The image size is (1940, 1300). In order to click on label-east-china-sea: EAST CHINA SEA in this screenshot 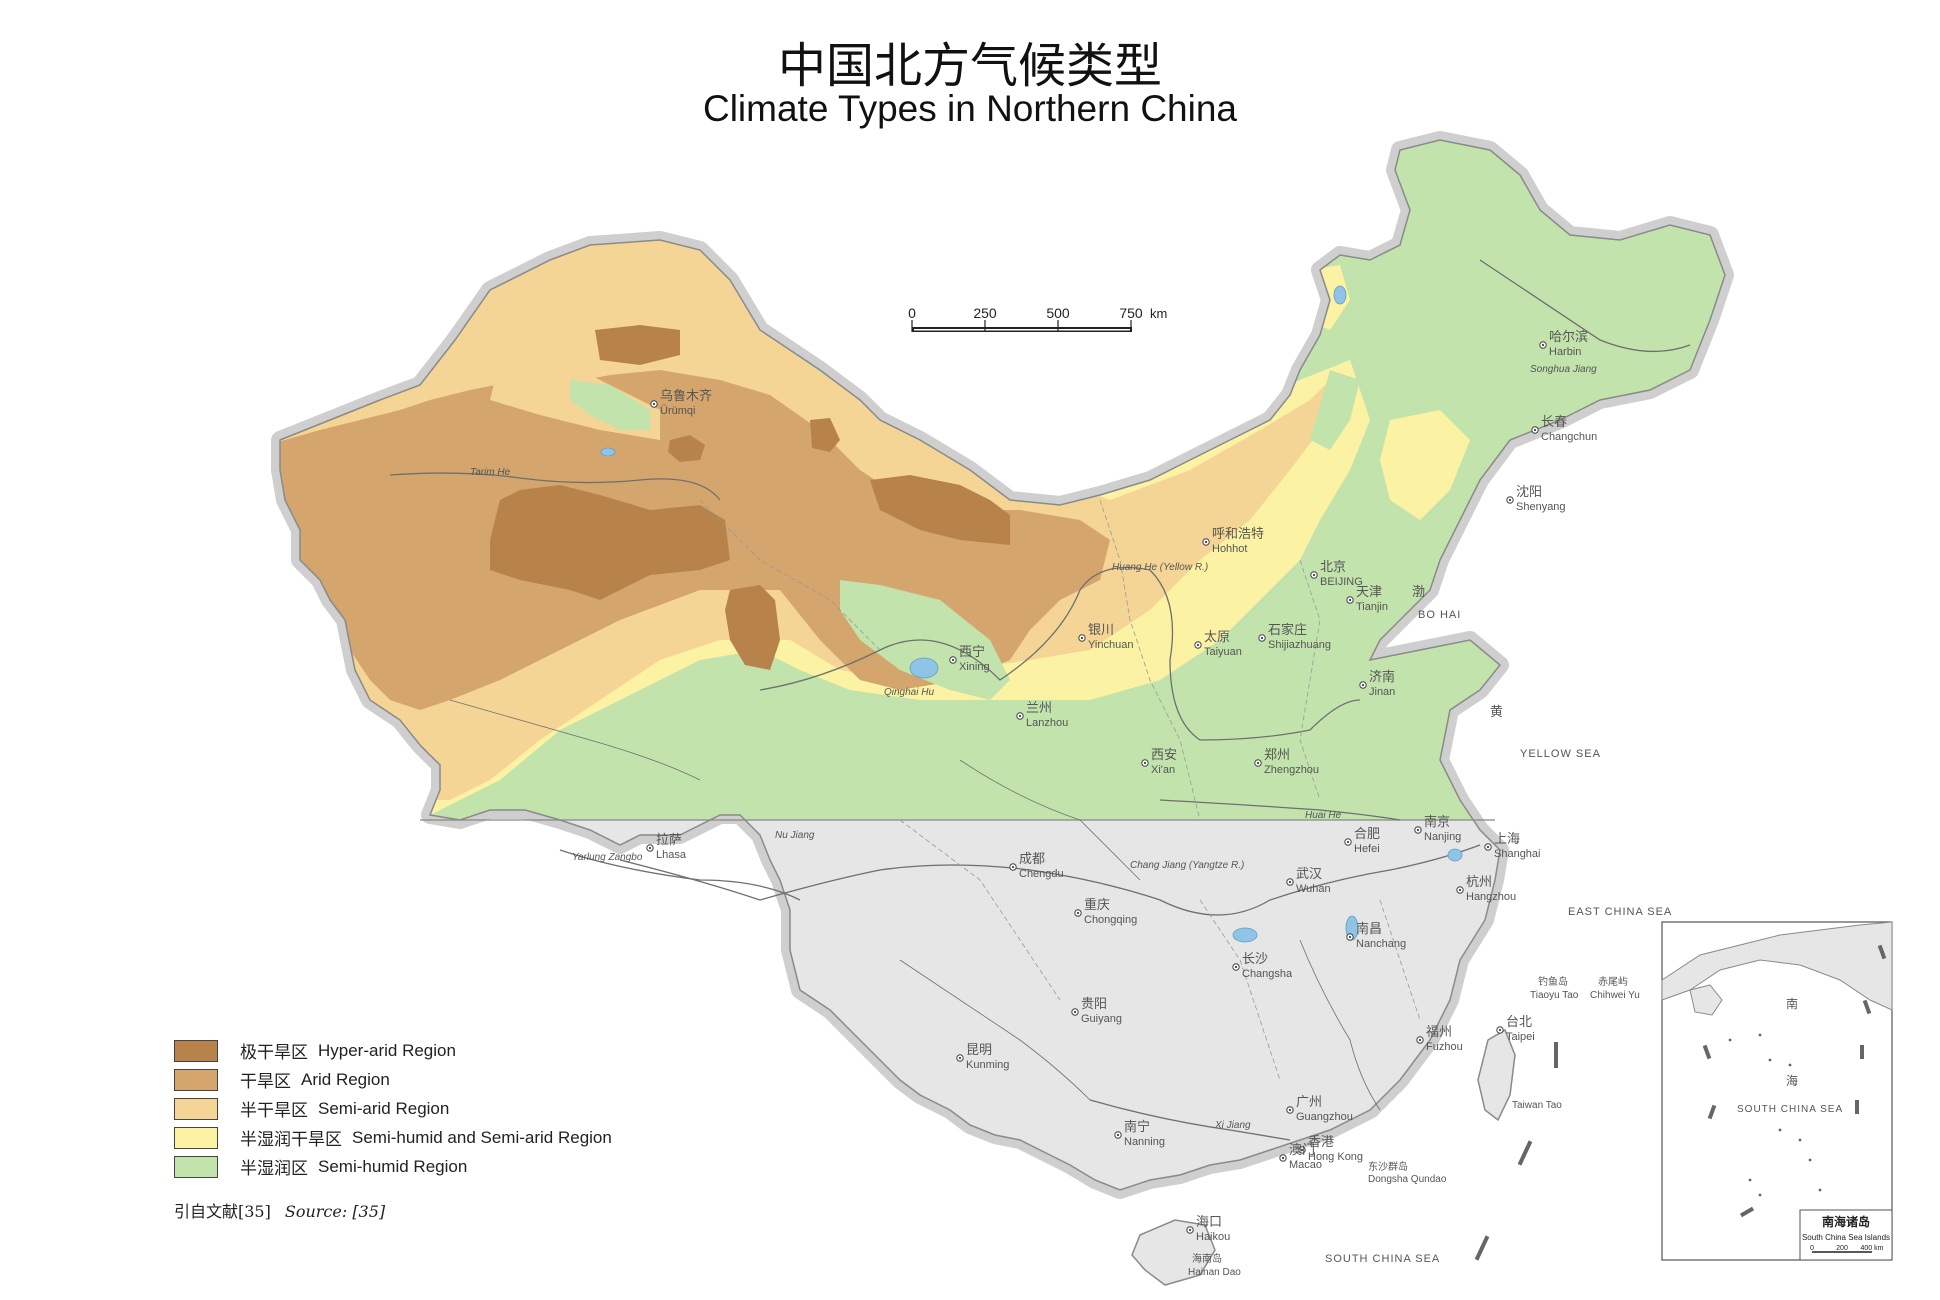, I will do `click(1620, 912)`.